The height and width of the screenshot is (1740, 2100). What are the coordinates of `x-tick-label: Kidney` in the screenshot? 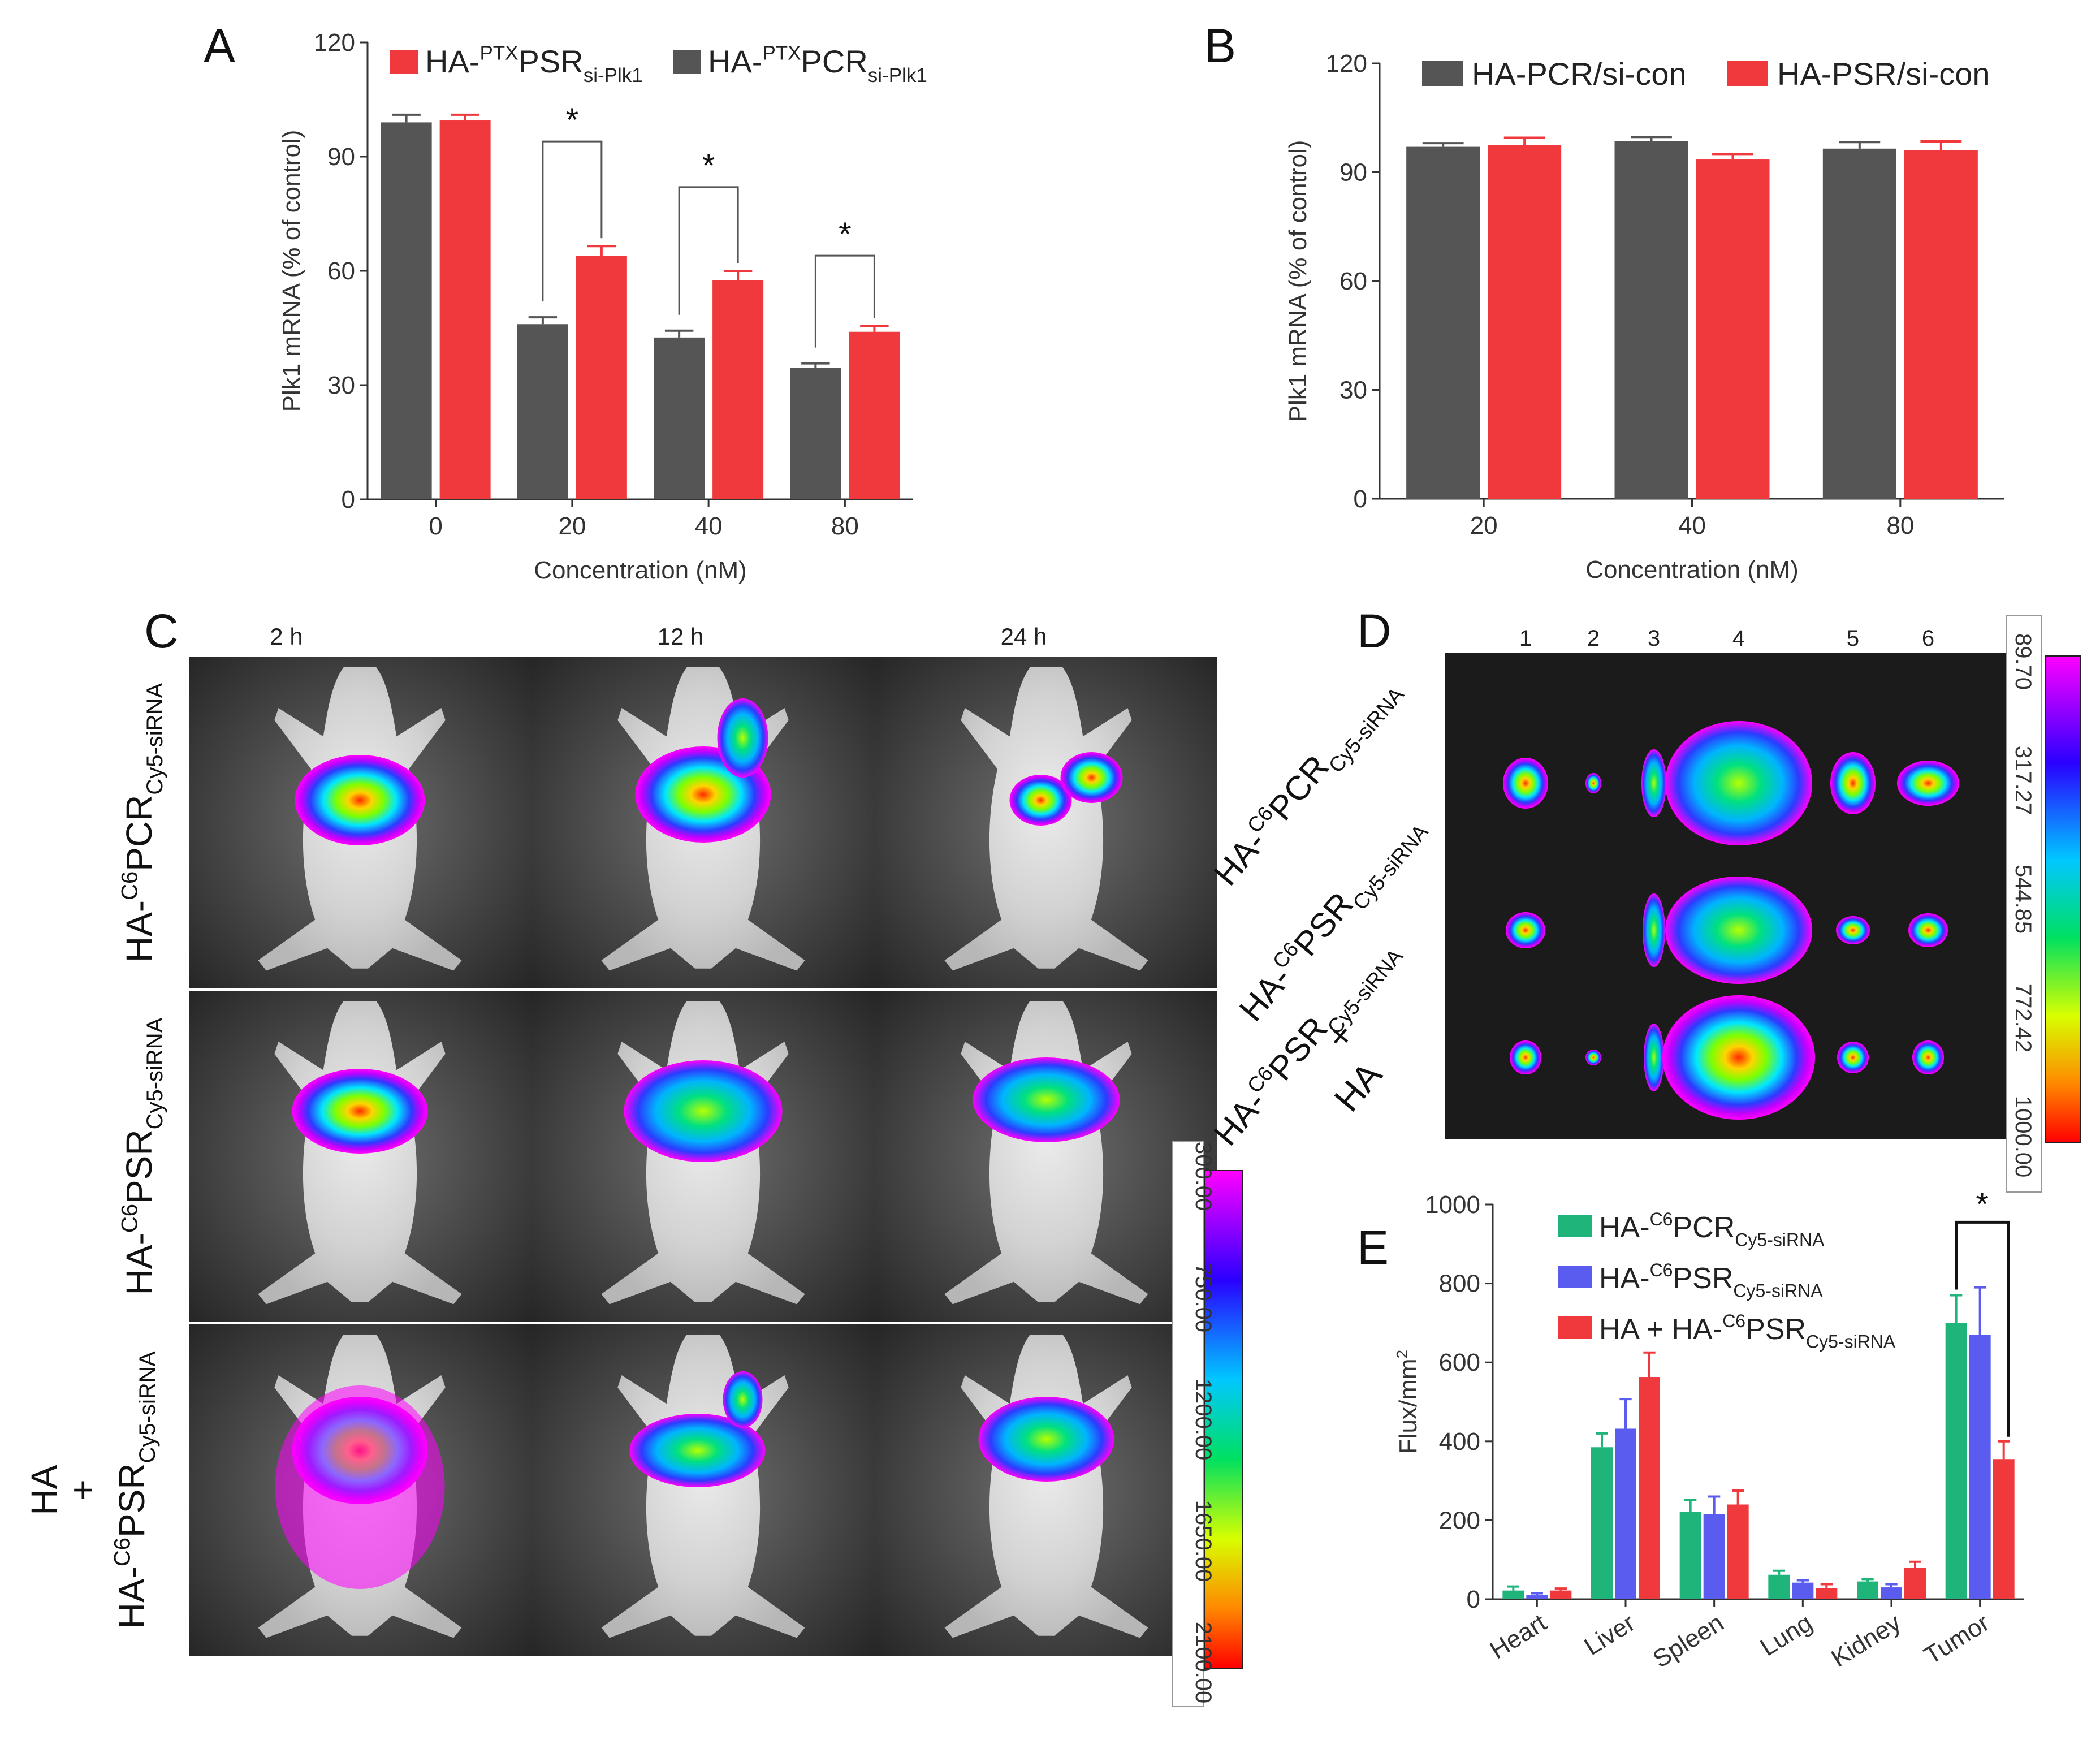 It's located at (1865, 1641).